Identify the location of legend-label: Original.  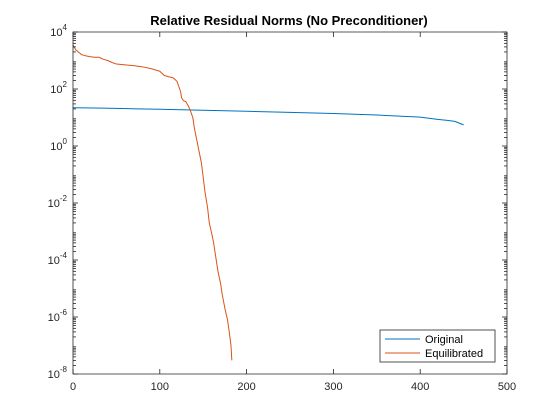
(444, 340).